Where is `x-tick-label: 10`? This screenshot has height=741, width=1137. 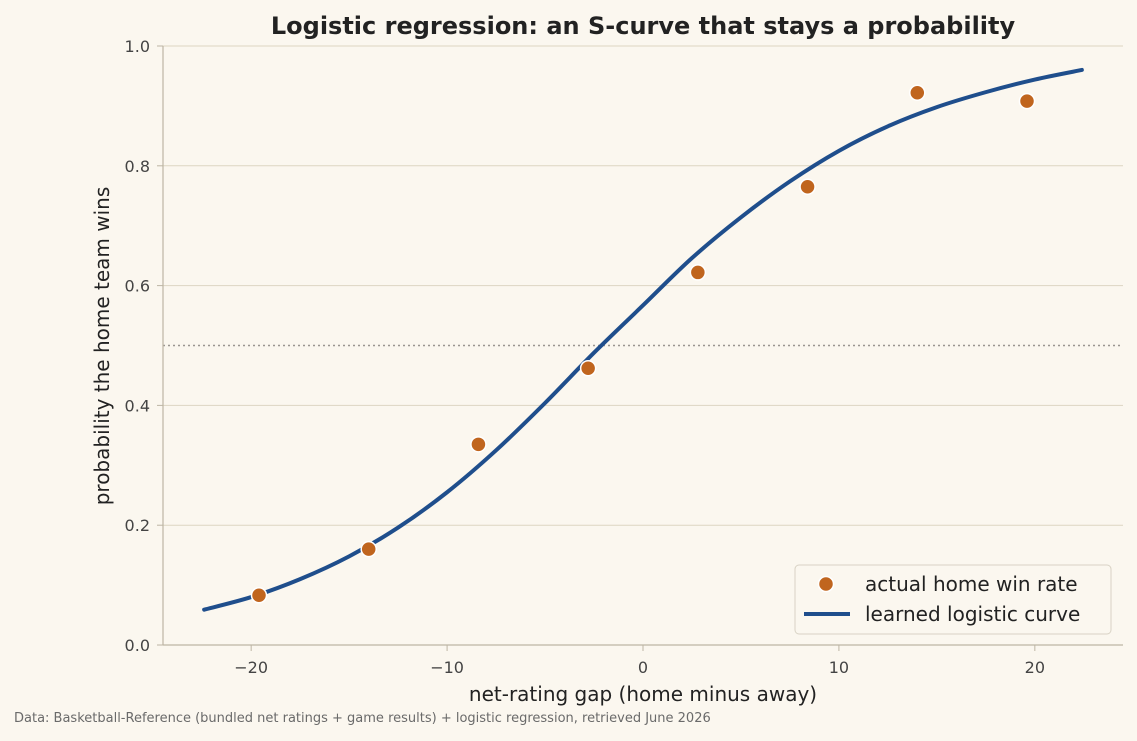
x-tick-label: 10 is located at coordinates (839, 667).